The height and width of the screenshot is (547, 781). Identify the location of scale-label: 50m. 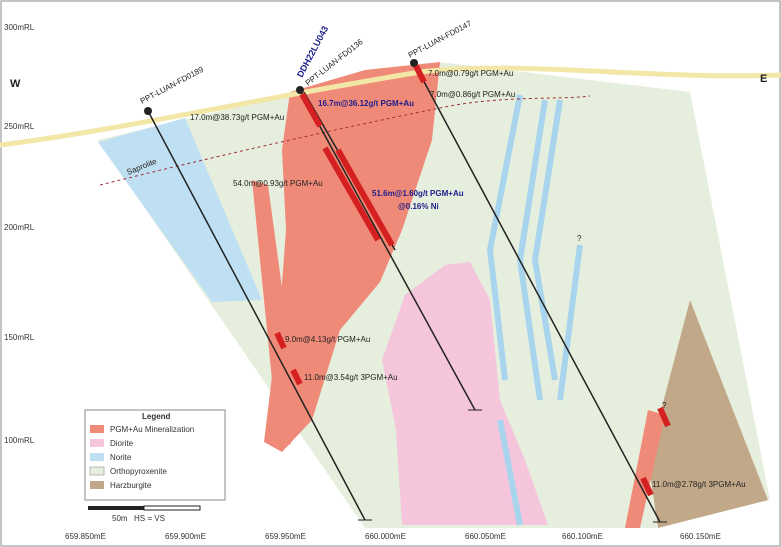
(120, 518).